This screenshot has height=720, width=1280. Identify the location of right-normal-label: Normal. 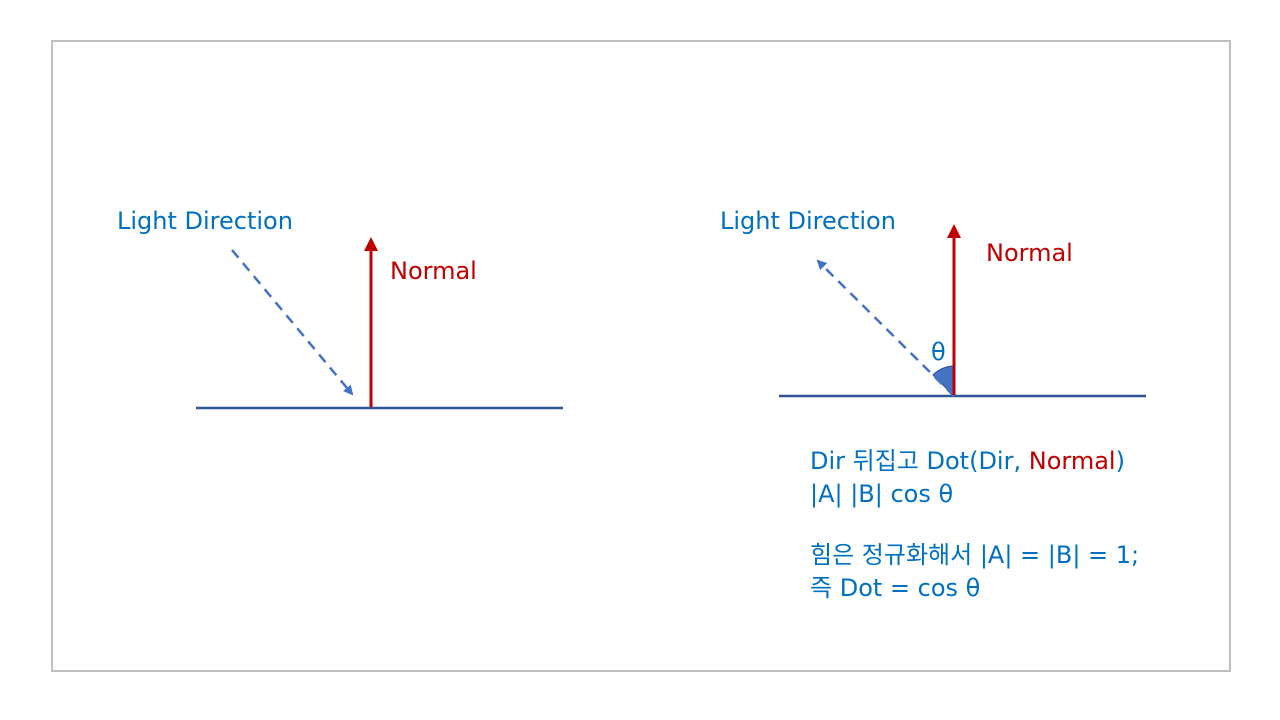
(1029, 253).